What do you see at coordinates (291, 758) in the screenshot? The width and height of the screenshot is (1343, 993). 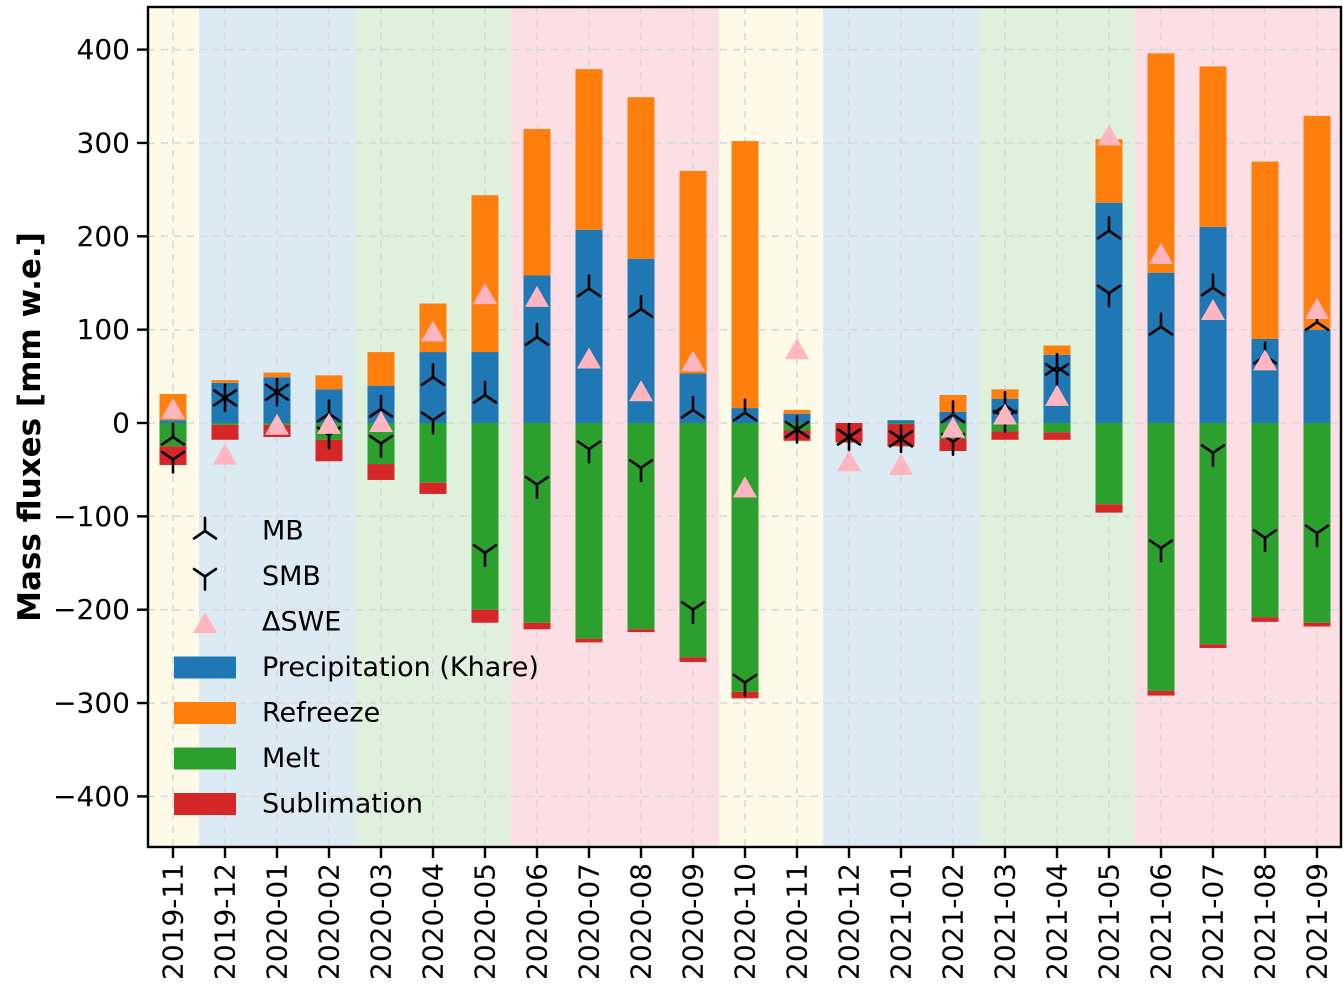 I see `legend-label: Melt` at bounding box center [291, 758].